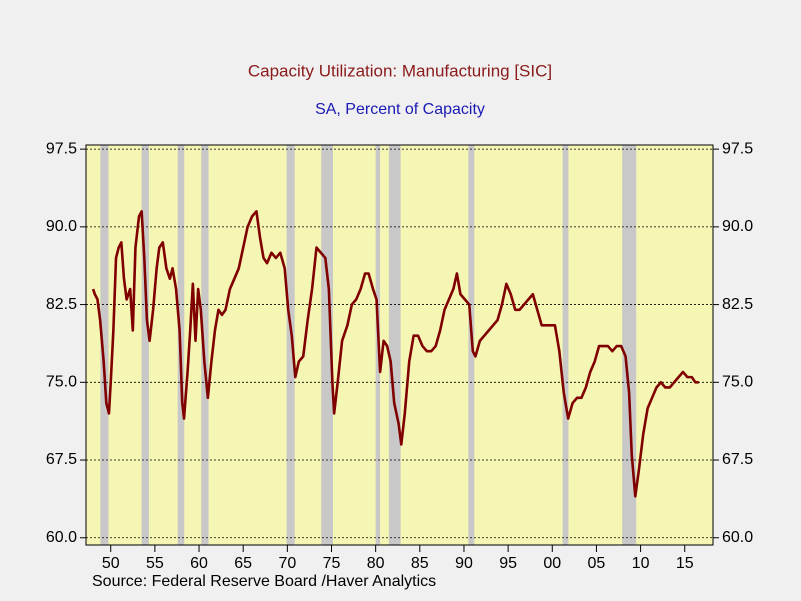 This screenshot has height=601, width=801. What do you see at coordinates (61, 537) in the screenshot?
I see `y-tick-label: 60.0` at bounding box center [61, 537].